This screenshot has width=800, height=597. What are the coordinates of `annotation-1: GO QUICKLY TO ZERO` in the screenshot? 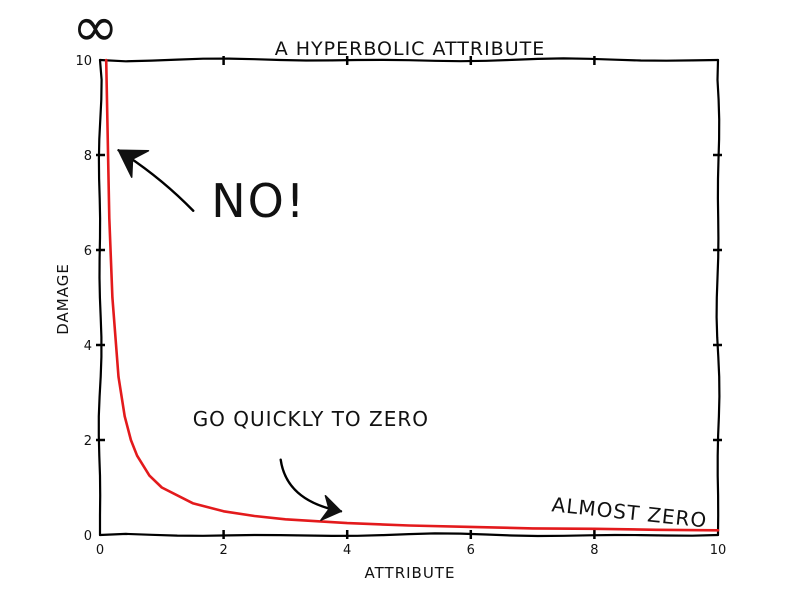 It's located at (311, 419).